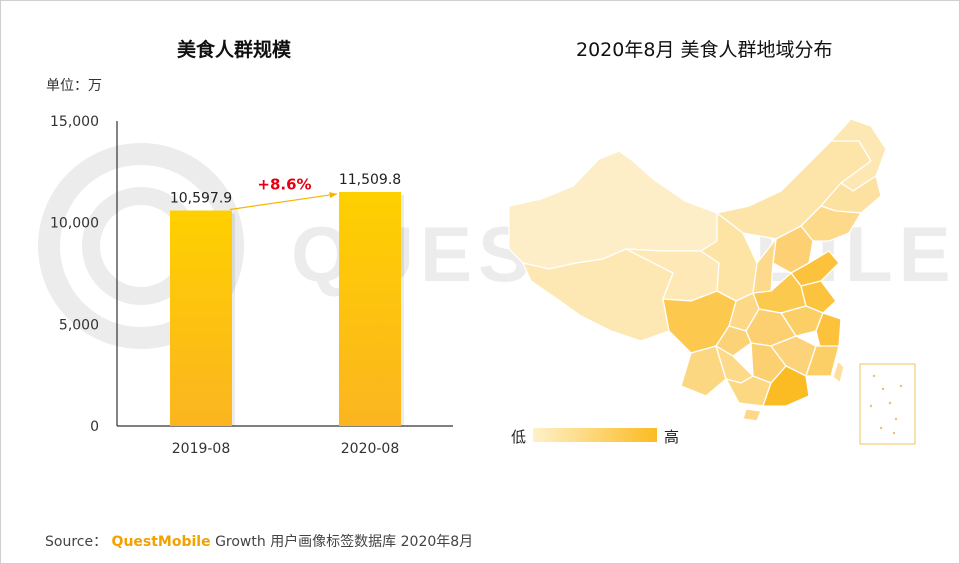  Describe the element at coordinates (284, 185) in the screenshot. I see `growth-label: +8.6%` at that location.